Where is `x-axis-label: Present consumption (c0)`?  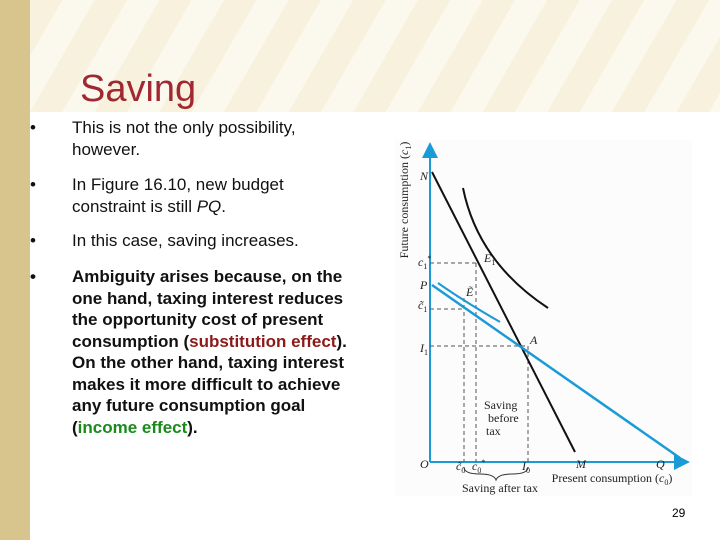
x-axis-label: Present consumption (c0) is located at coordinates (612, 479).